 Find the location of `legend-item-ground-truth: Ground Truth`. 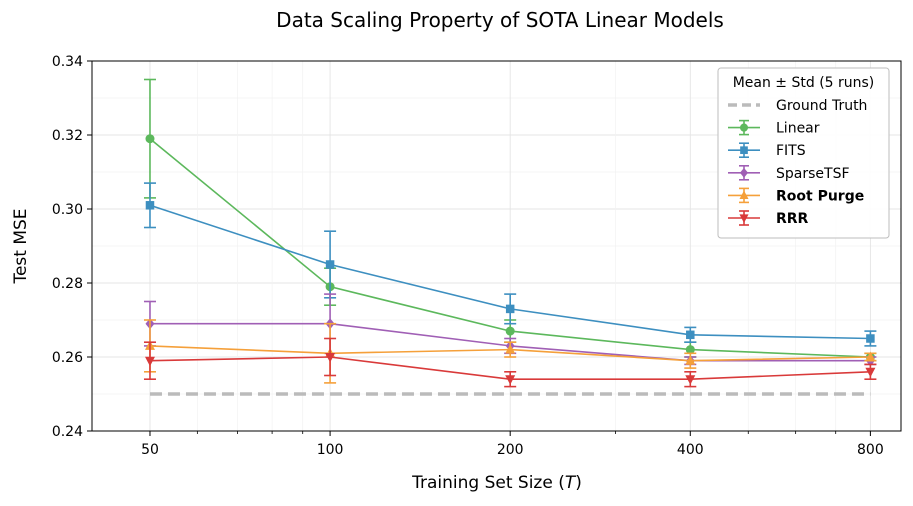

legend-item-ground-truth: Ground Truth is located at coordinates (797, 106).